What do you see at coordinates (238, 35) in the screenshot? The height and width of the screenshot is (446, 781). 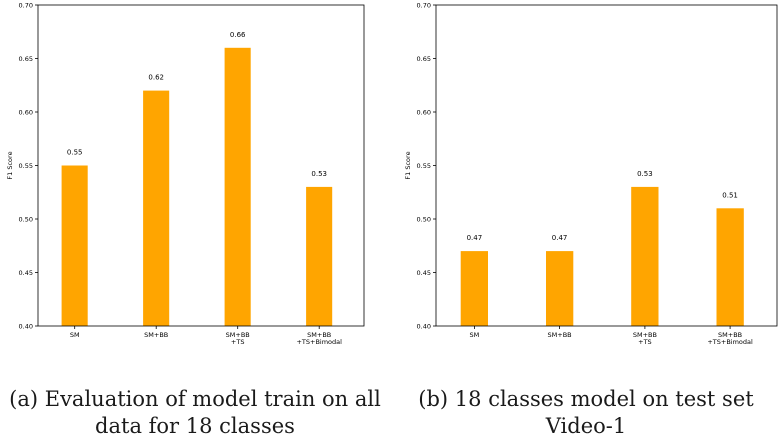 I see `data-label: 0.66` at bounding box center [238, 35].